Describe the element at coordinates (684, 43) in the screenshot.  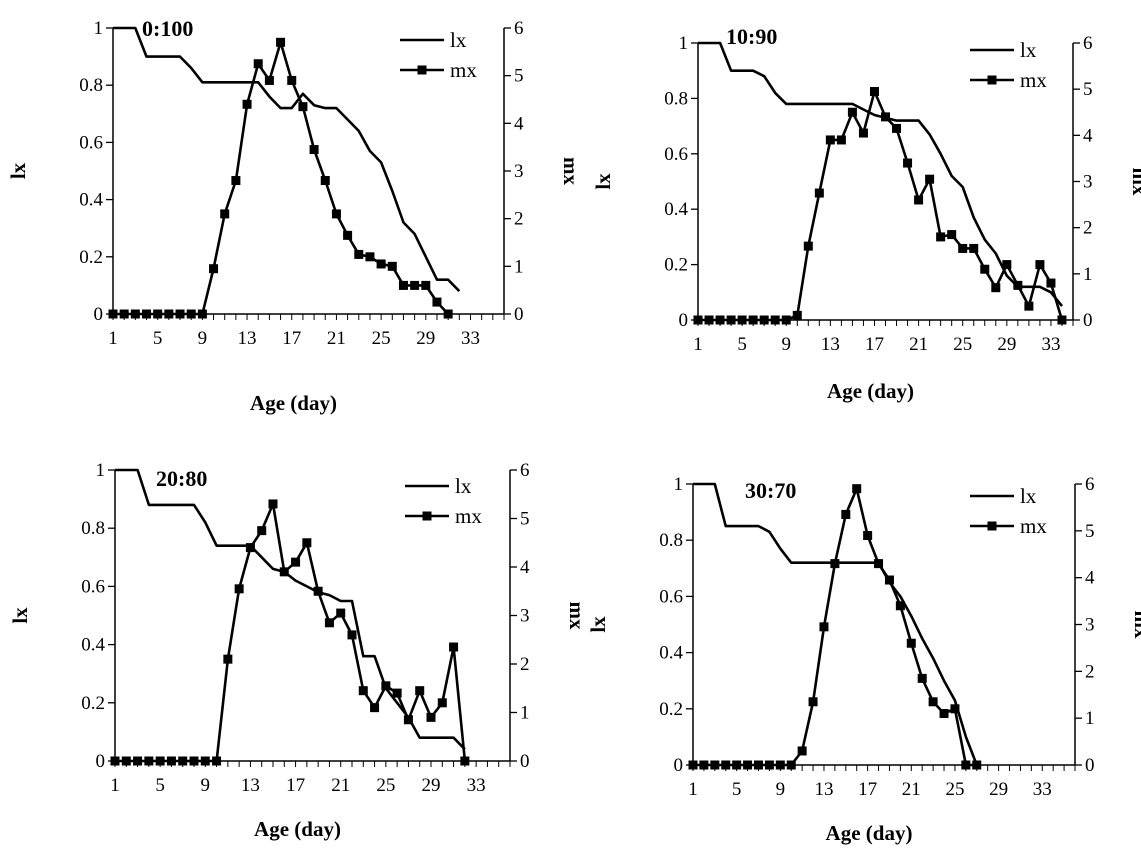
I see `y-tick-label: 1` at that location.